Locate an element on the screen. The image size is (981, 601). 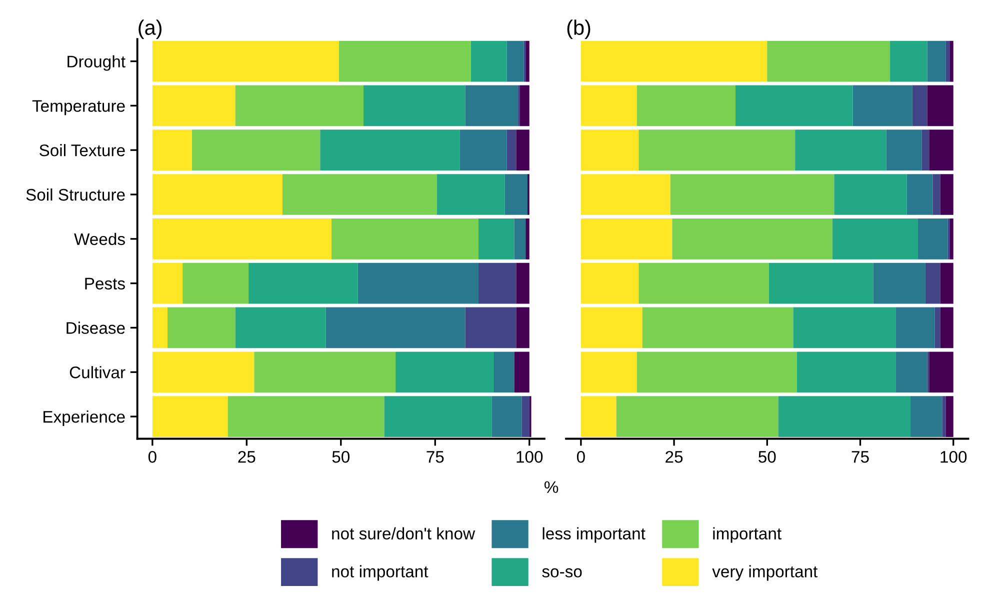
y-tick-label: Weeds is located at coordinates (99, 239).